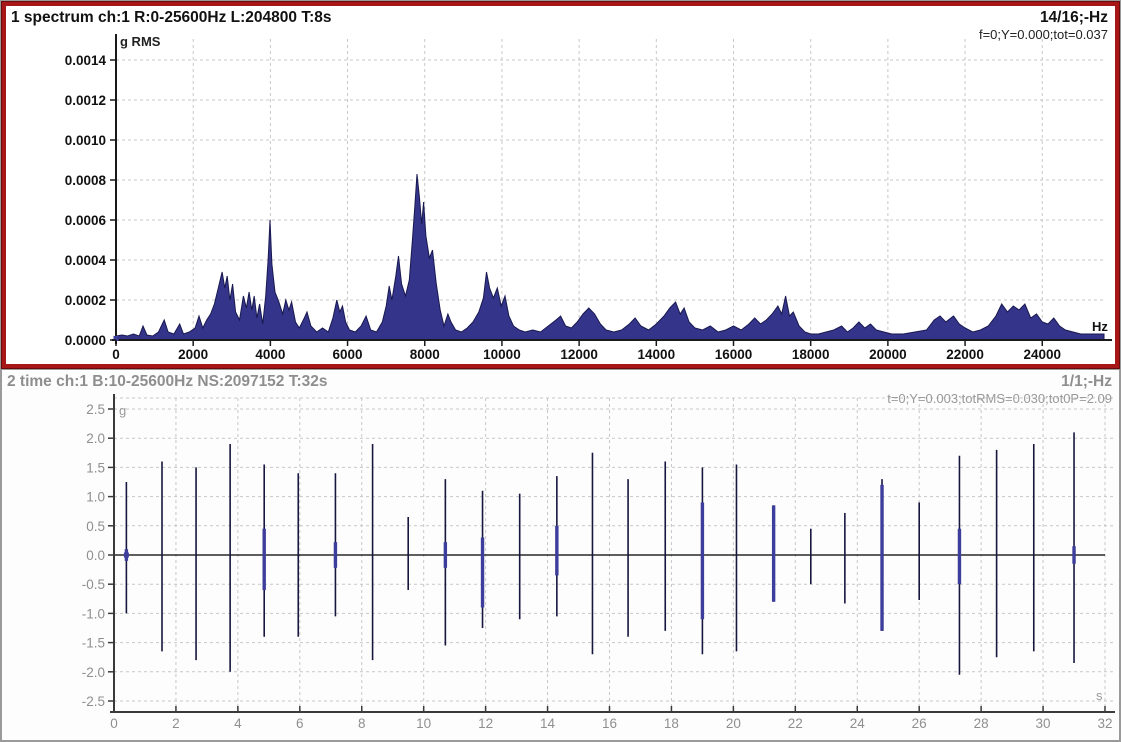  What do you see at coordinates (502, 354) in the screenshot?
I see `x-tick-label: 10000` at bounding box center [502, 354].